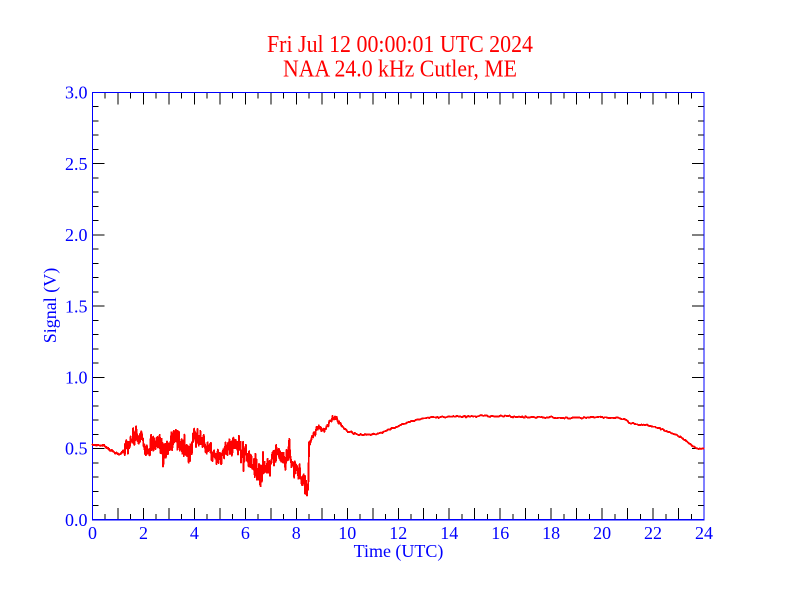 The width and height of the screenshot is (792, 612). I want to click on svg-text: 24, so click(704, 533).